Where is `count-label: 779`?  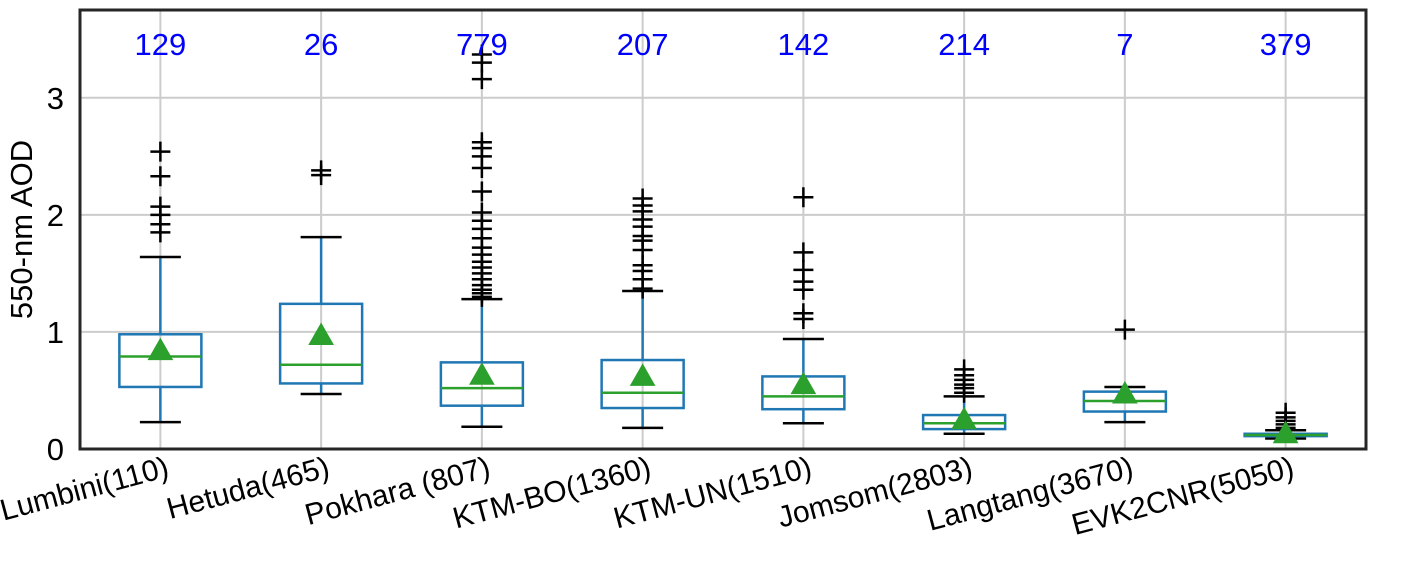 count-label: 779 is located at coordinates (482, 44).